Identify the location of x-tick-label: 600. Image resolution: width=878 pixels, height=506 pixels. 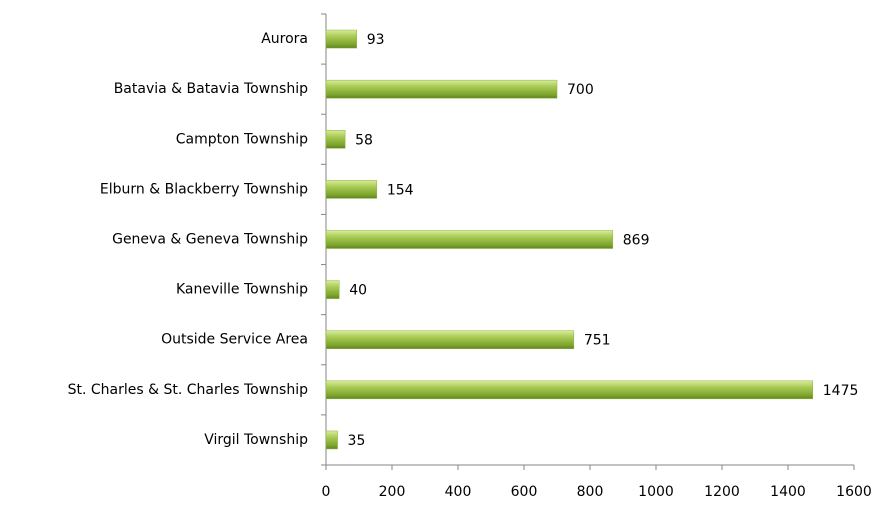
(524, 492).